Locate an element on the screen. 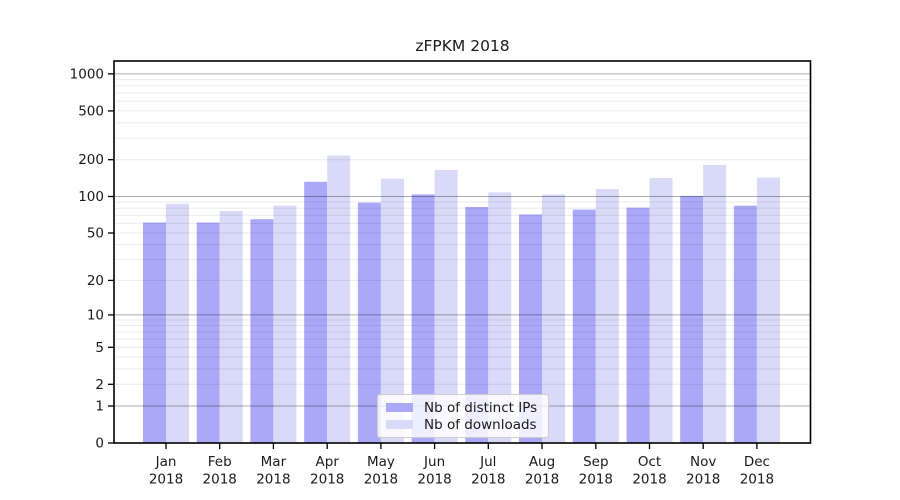 This screenshot has width=900, height=500. y-tick-label-500: 500 is located at coordinates (91, 111).